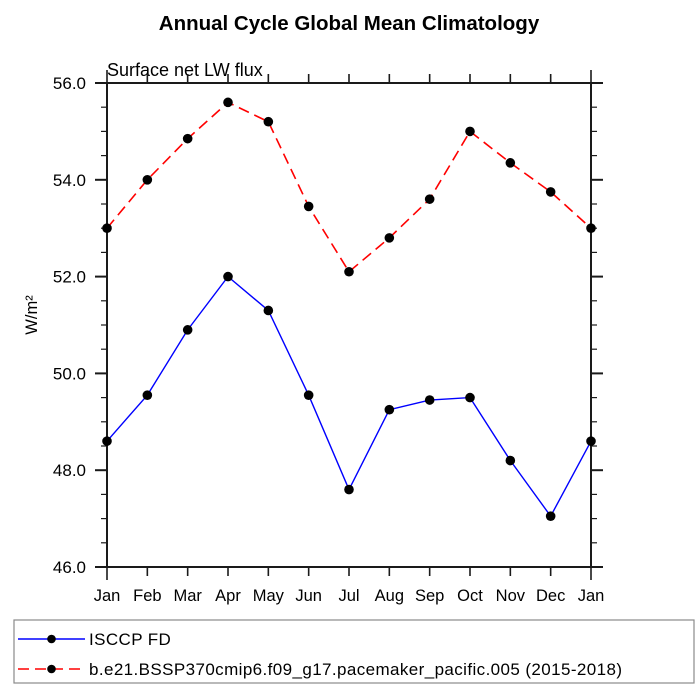 This screenshot has height=700, width=700. What do you see at coordinates (130, 639) in the screenshot?
I see `legend-label: ISCCP FD` at bounding box center [130, 639].